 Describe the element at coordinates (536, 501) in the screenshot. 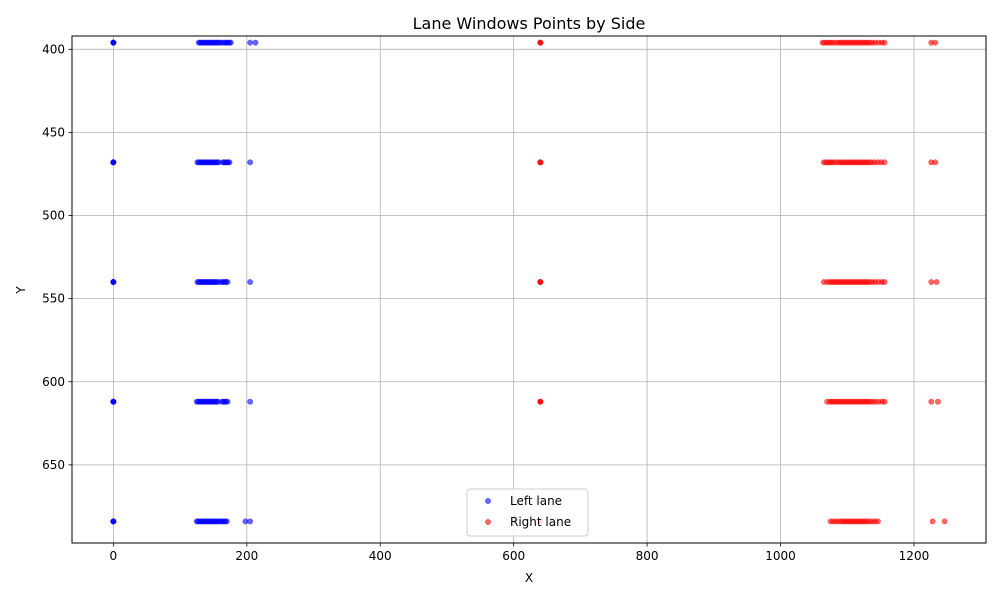

I see `legend-label-left-lane: Left lane` at that location.